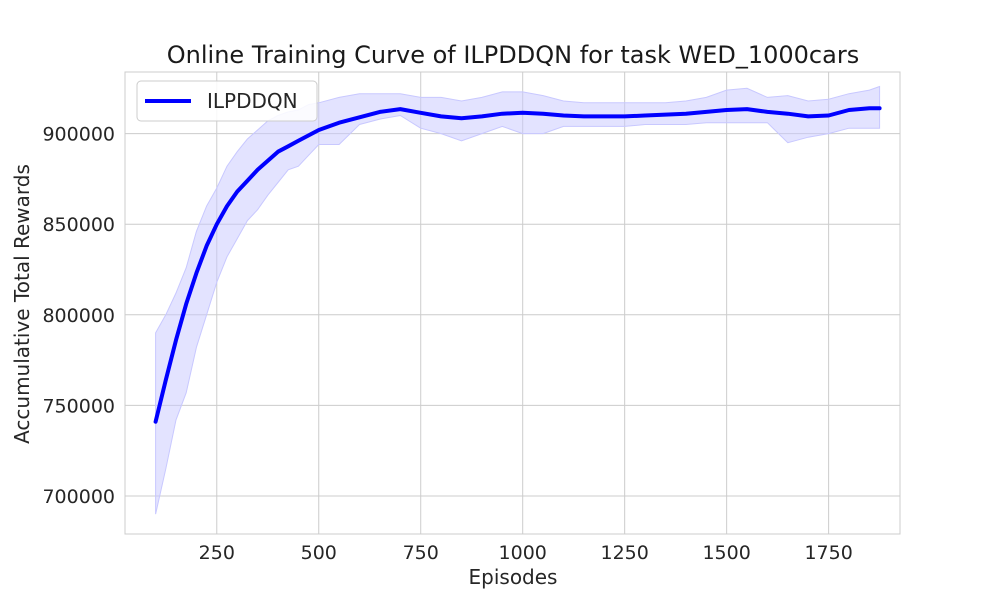 This screenshot has height=600, width=1000. What do you see at coordinates (828, 553) in the screenshot?
I see `x-tick-label: 1750` at bounding box center [828, 553].